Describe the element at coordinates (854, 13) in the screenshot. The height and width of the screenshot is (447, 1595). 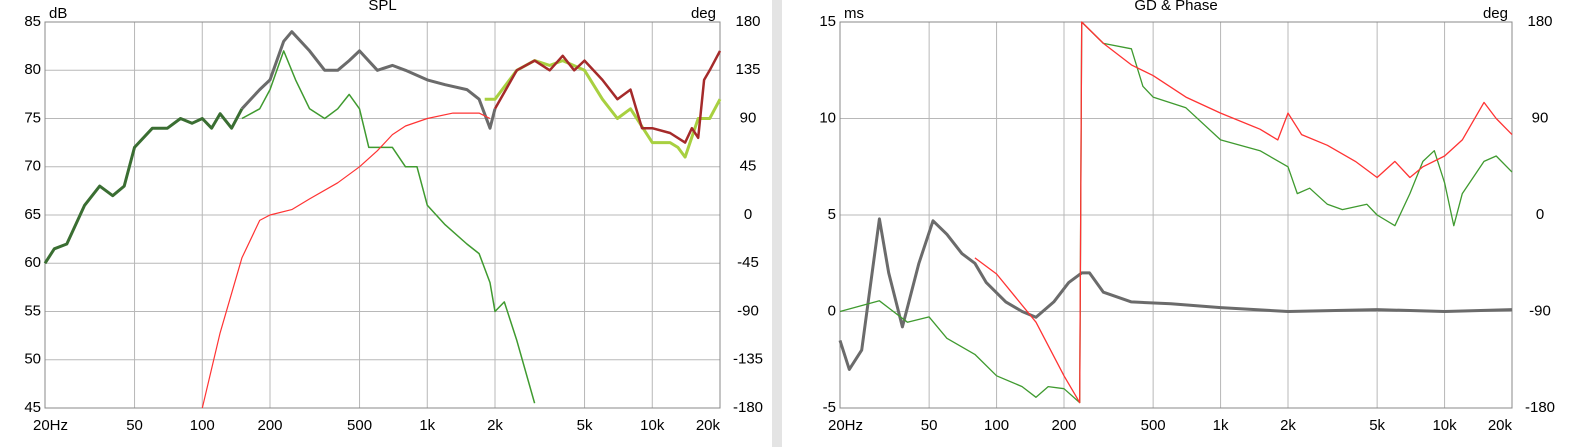
I see `y-axis-unit: ms` at that location.